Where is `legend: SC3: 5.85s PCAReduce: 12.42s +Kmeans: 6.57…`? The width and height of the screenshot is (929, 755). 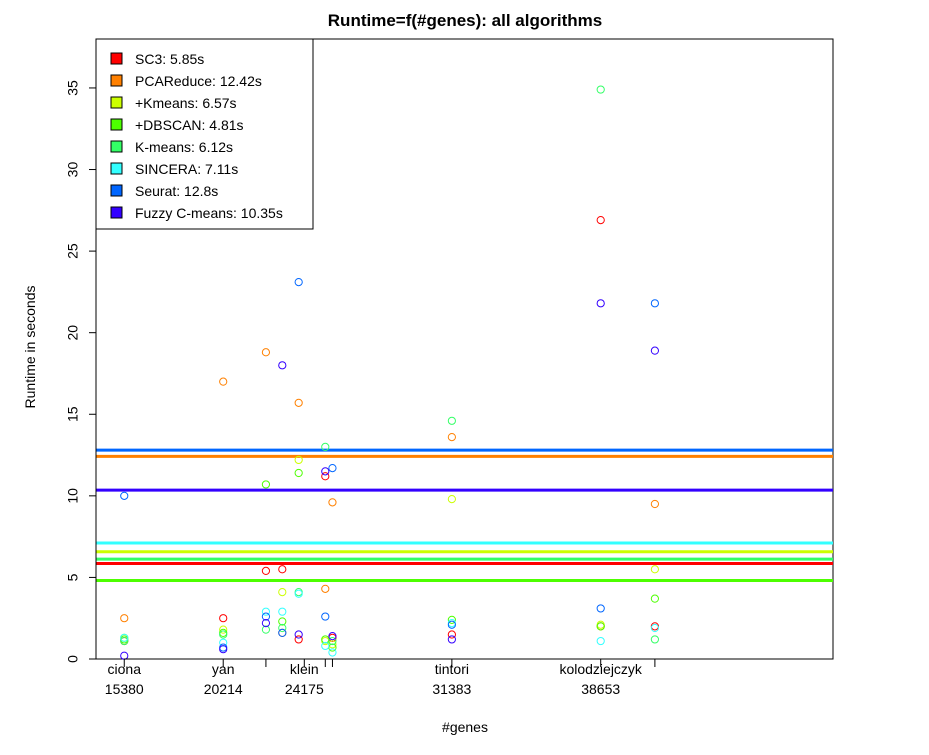
legend: SC3: 5.85s PCAReduce: 12.42s +Kmeans: 6.57… is located at coordinates (204, 134).